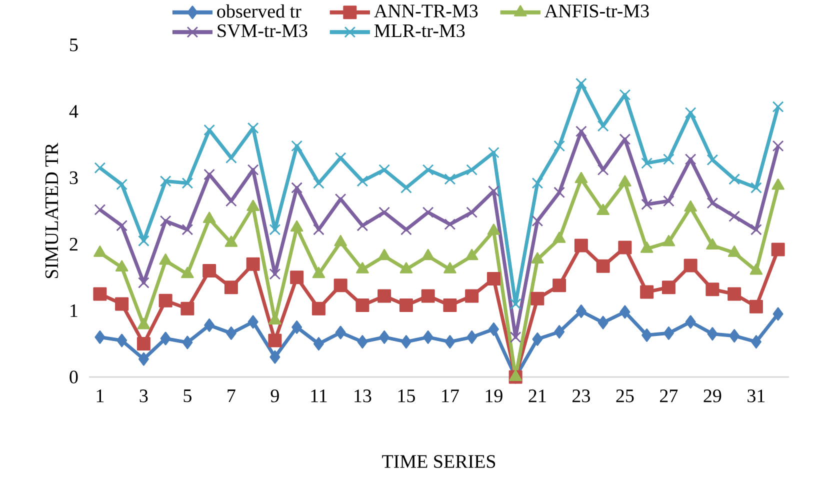  I want to click on legend-label: SVM-tr-M3, so click(263, 31).